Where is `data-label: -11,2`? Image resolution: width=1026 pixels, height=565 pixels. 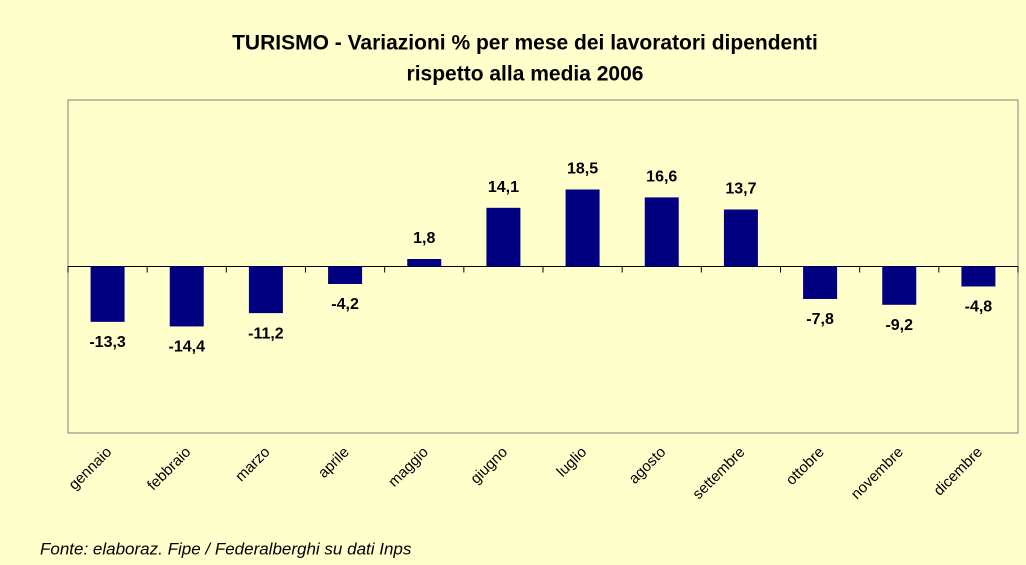
data-label: -11,2 is located at coordinates (266, 333).